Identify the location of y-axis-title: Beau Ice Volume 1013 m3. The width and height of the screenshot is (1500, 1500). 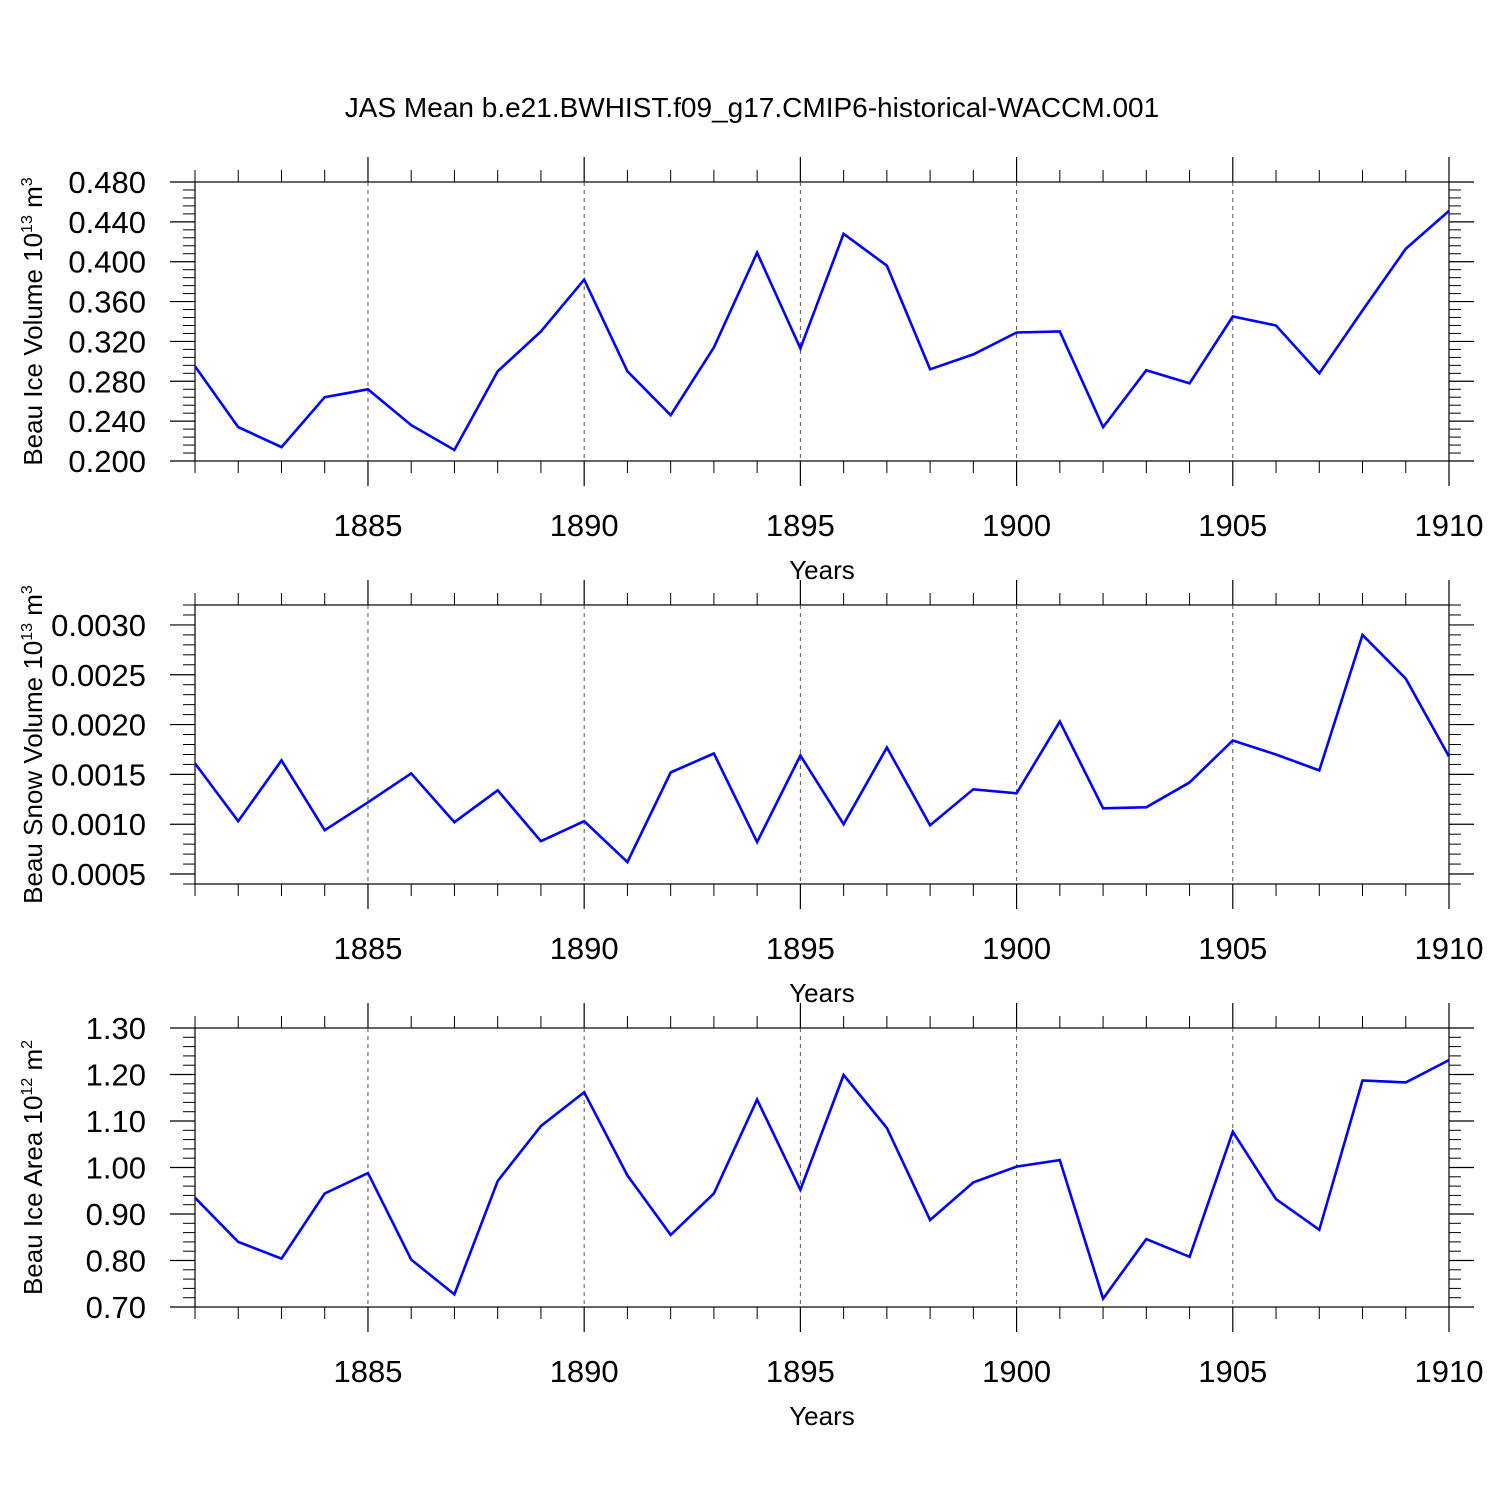
(33, 321).